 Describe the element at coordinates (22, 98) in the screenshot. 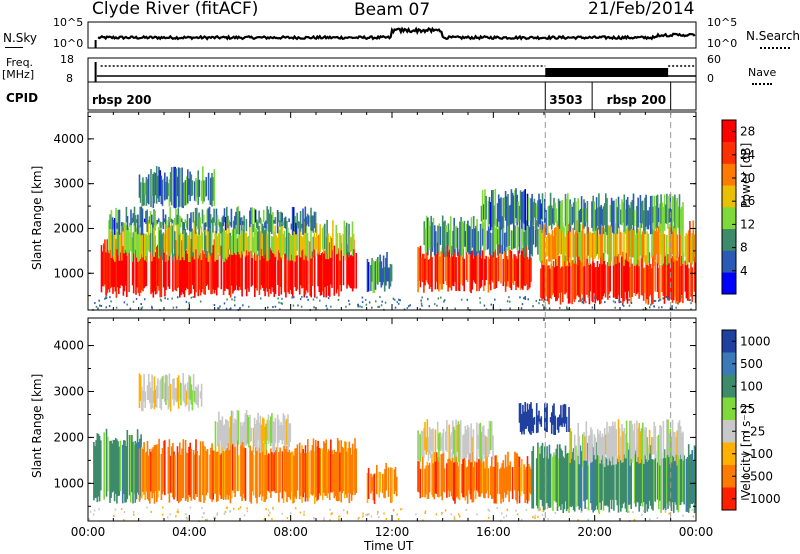

I see `cpid-label: CPID` at that location.